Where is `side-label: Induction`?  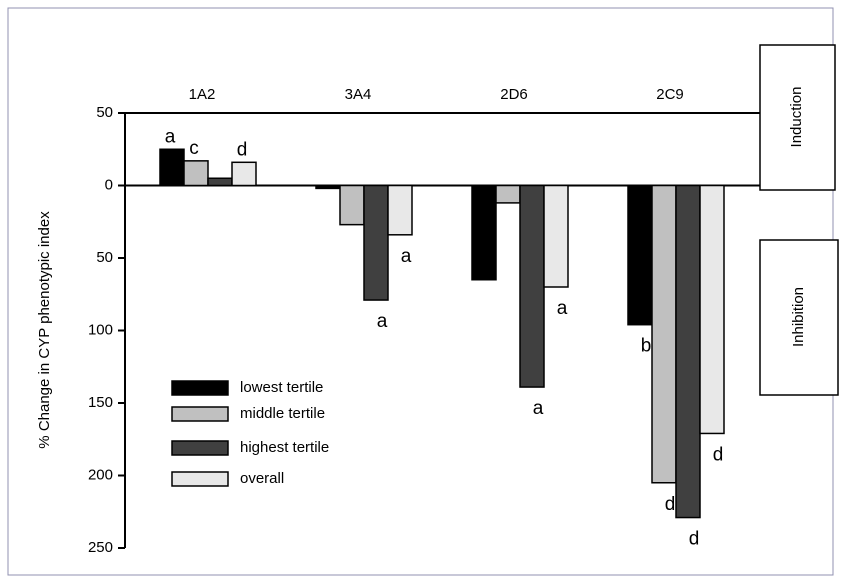
side-label: Induction is located at coordinates (796, 117).